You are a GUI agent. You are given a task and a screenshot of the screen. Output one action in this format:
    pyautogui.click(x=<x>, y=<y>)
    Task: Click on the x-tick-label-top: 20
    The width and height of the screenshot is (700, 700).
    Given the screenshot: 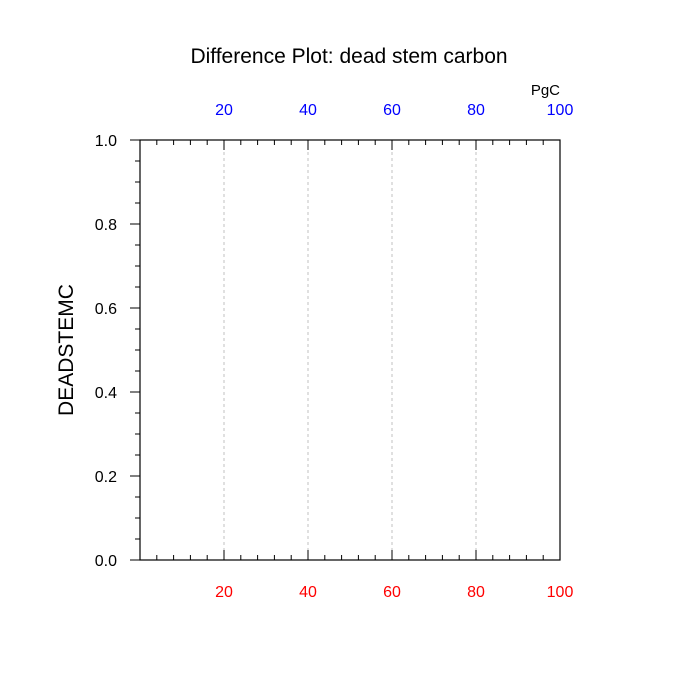 What is the action you would take?
    pyautogui.click(x=224, y=110)
    